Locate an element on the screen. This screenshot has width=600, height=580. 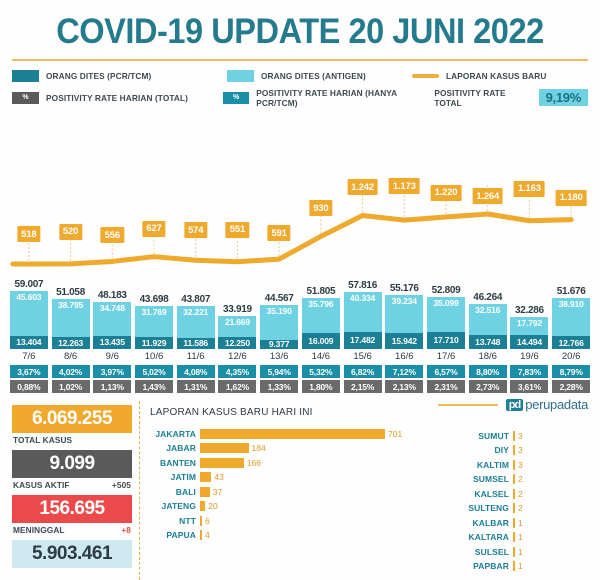
line-series is located at coordinates (292, 225).